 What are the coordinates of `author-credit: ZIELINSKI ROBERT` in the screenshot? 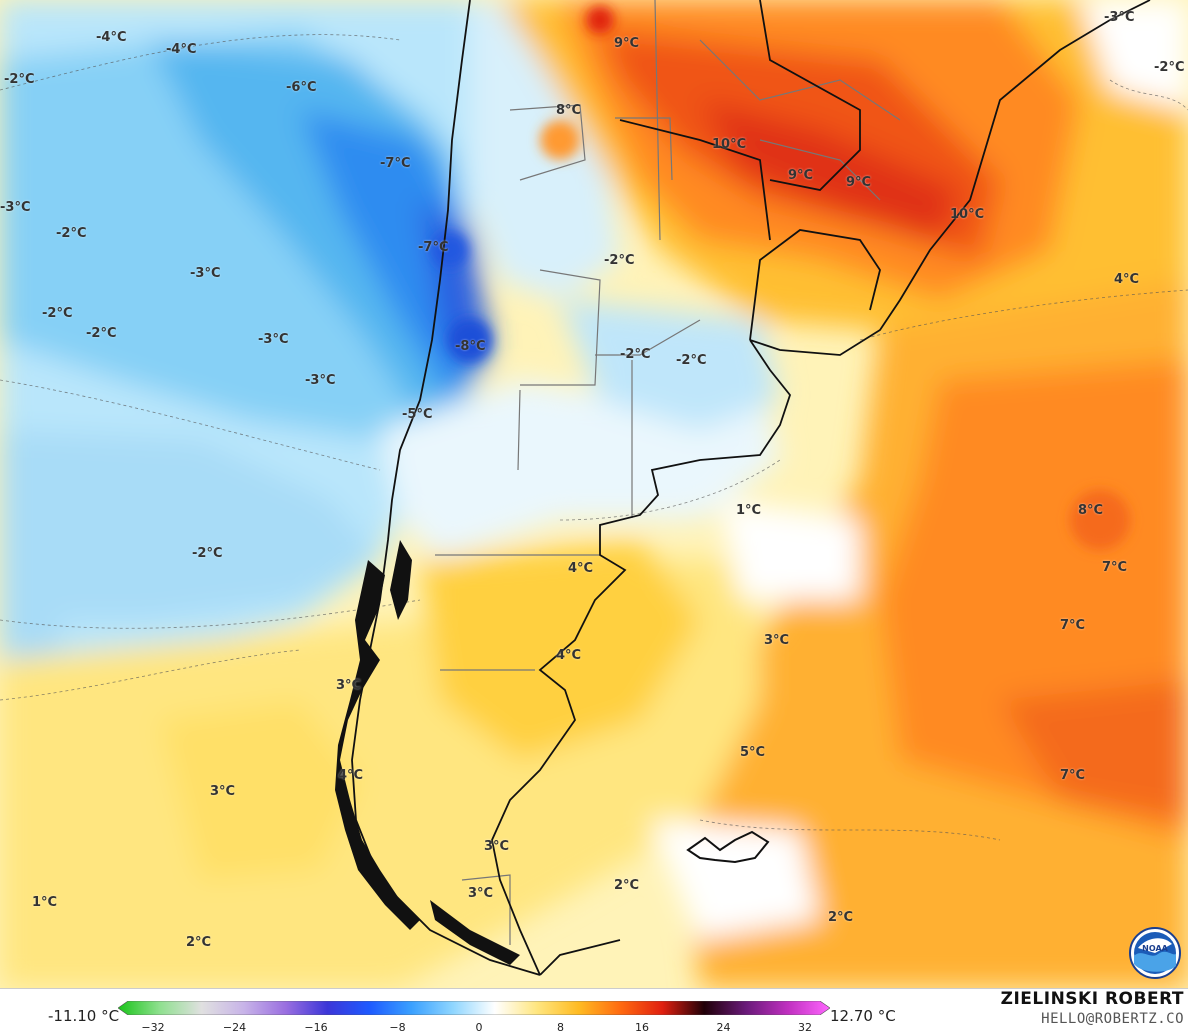 It's located at (1092, 999).